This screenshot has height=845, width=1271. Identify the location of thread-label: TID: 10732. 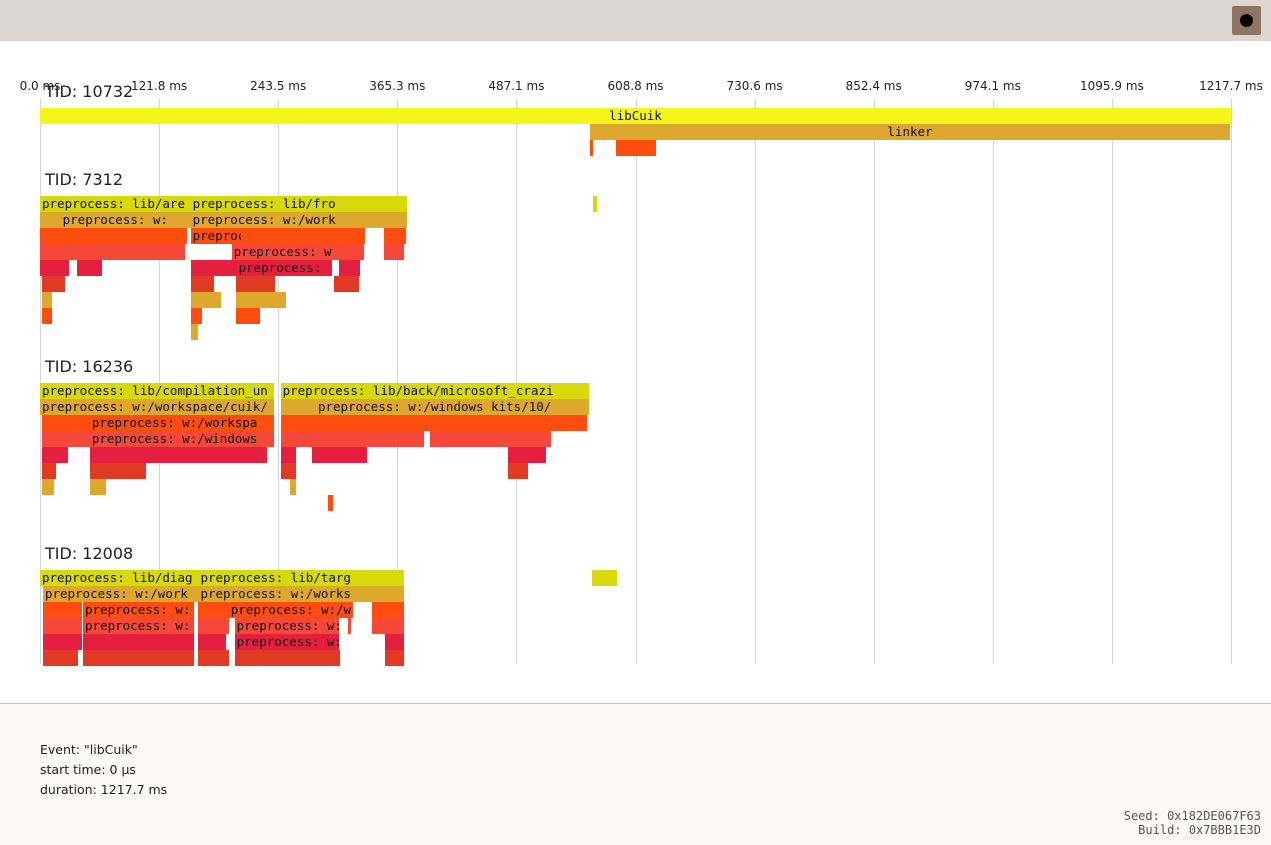
(89, 91).